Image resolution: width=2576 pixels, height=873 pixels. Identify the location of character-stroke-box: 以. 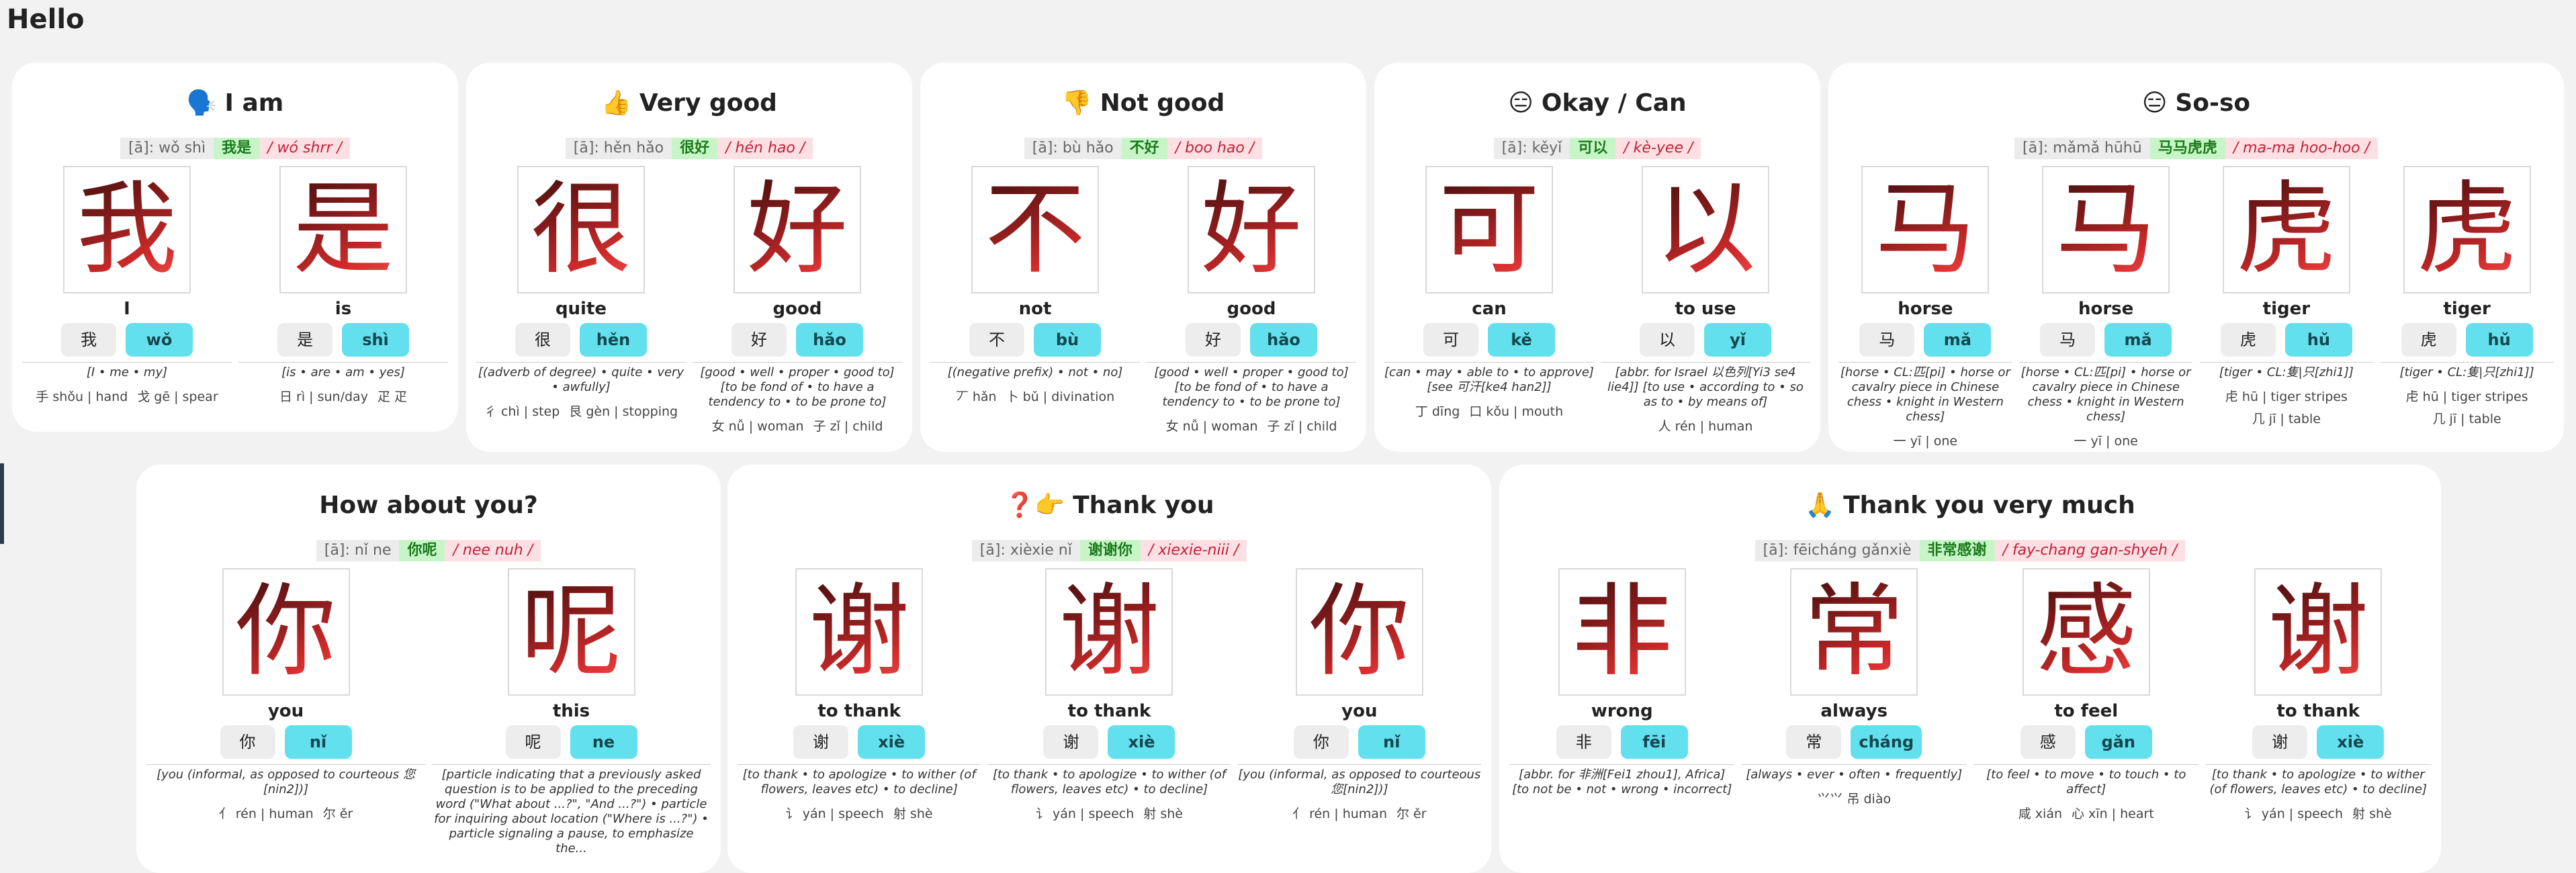
(1706, 230).